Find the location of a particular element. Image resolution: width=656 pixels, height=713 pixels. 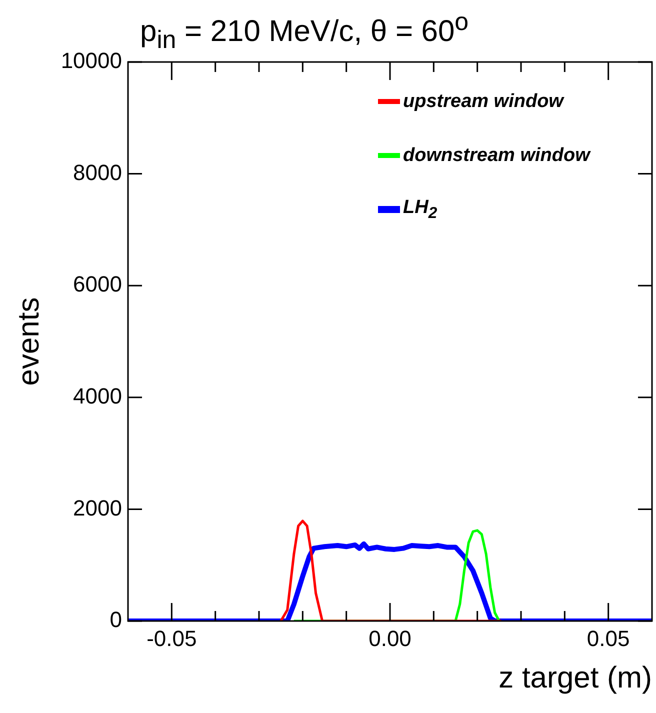

y-tick-label: 0 is located at coordinates (116, 619).